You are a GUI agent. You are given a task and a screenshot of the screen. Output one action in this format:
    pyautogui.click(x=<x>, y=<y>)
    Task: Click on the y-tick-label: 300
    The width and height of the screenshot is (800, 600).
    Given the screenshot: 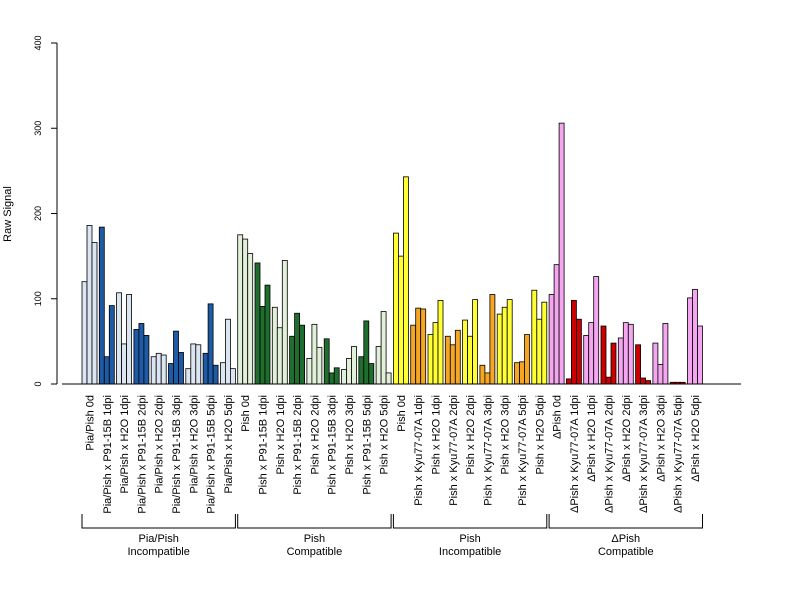 What is the action you would take?
    pyautogui.click(x=38, y=128)
    